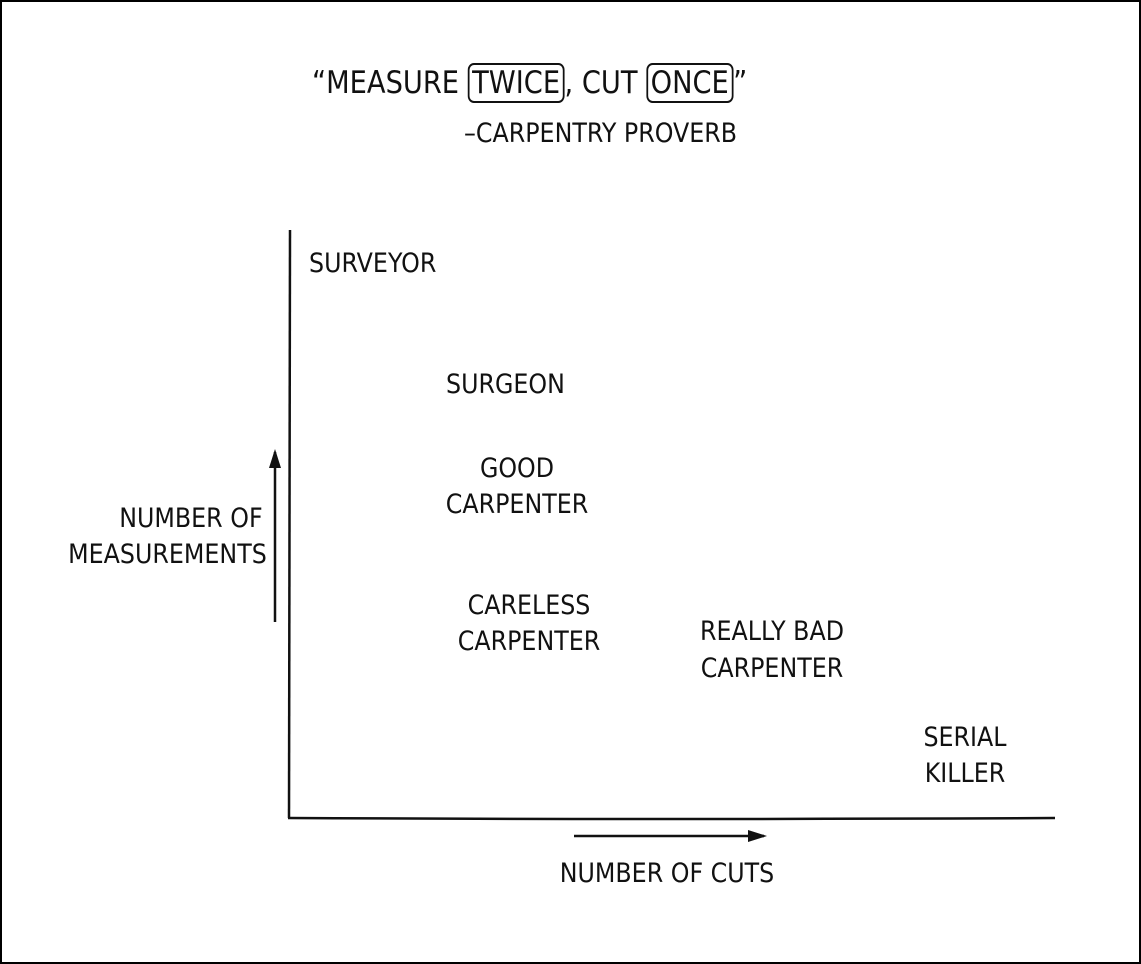 This screenshot has height=964, width=1141. Describe the element at coordinates (965, 737) in the screenshot. I see `label-serial-killer-1: SERIAL` at that location.